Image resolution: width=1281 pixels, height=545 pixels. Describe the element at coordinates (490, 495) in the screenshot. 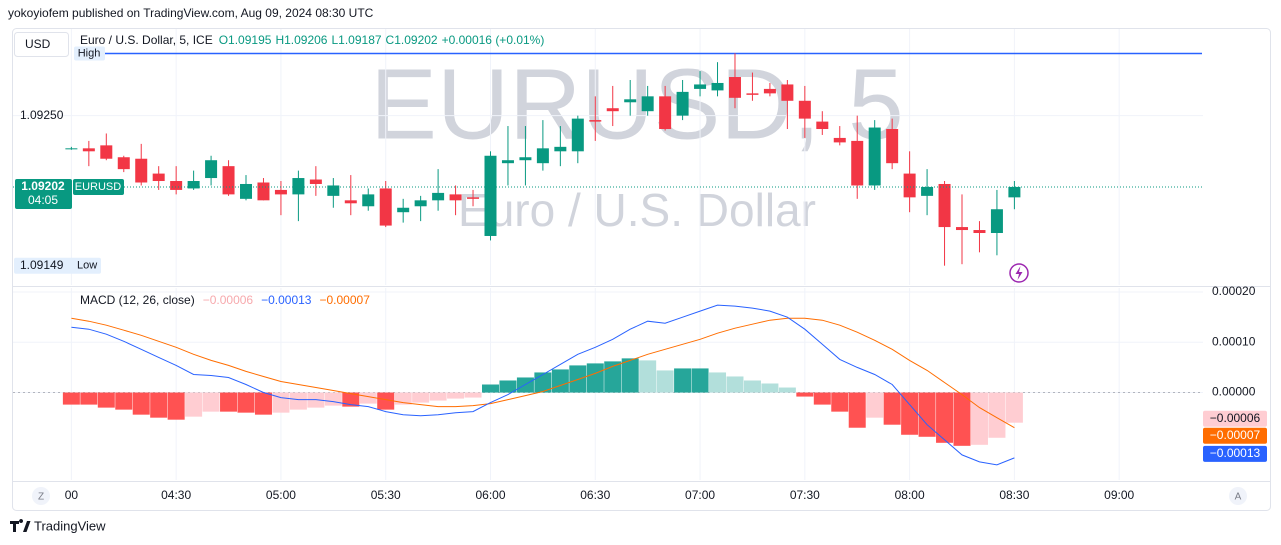

I see `x-tick-label: 06:00` at that location.